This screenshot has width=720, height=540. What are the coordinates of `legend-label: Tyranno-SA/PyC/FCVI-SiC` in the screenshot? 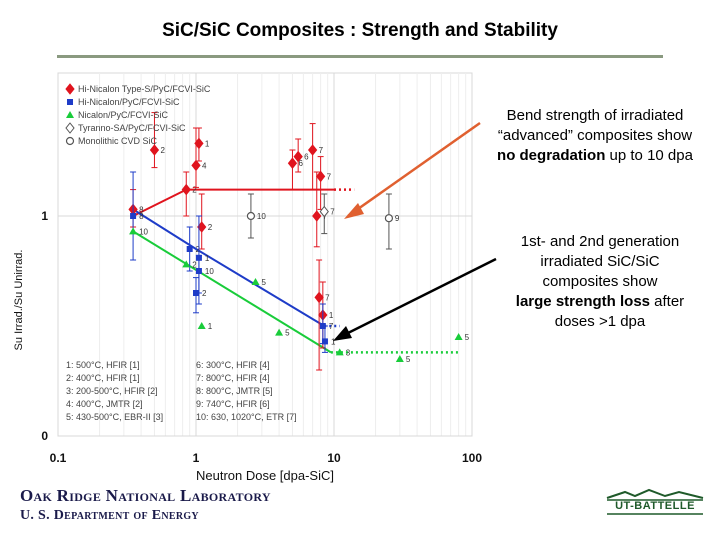 It's located at (132, 128).